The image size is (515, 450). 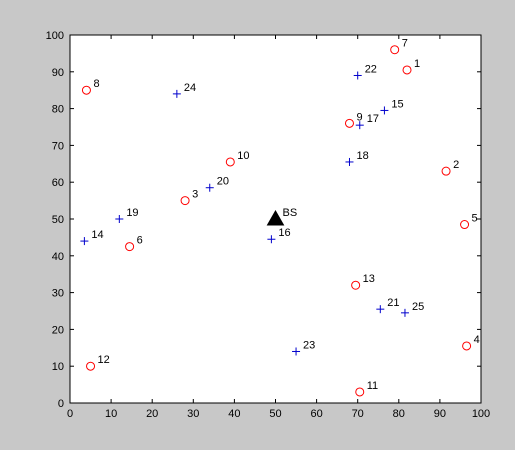 I want to click on y-tick-label: 20, so click(x=58, y=330).